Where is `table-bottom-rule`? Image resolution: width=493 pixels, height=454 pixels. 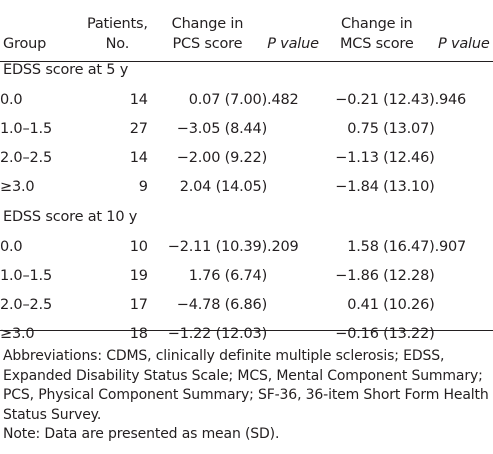 table-bottom-rule is located at coordinates (246, 330).